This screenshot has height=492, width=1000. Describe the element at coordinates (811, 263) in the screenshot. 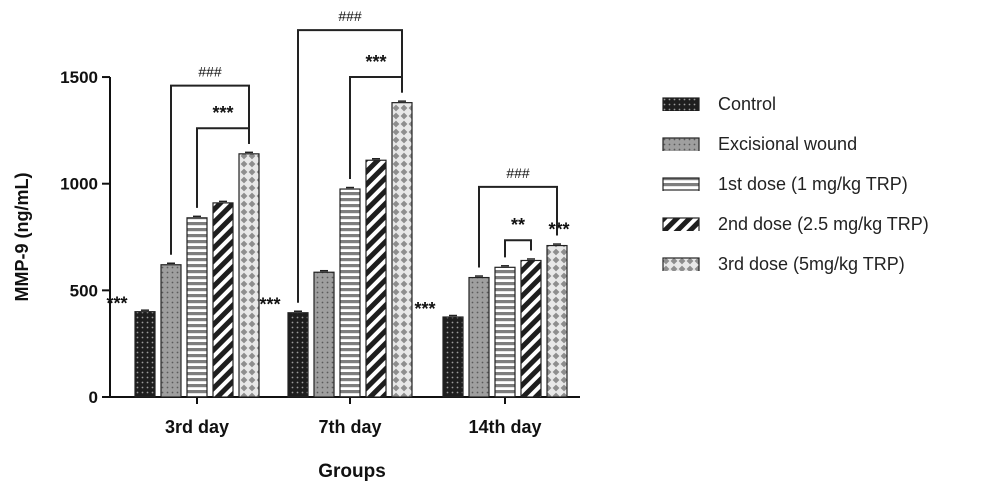

I see `legend-label: 3rd dose (5mg/kg TRP)` at that location.